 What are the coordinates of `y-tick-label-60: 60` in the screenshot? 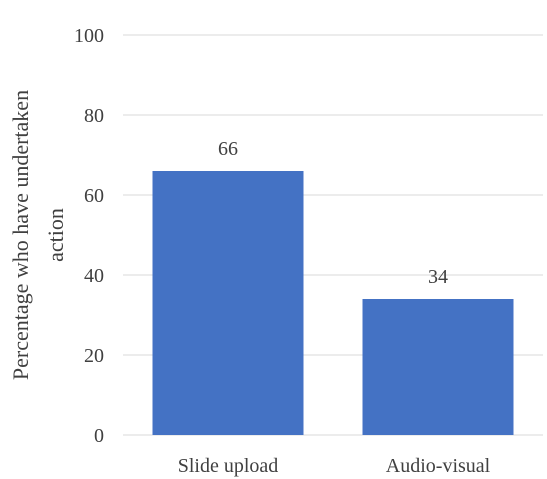 It's located at (94, 196).